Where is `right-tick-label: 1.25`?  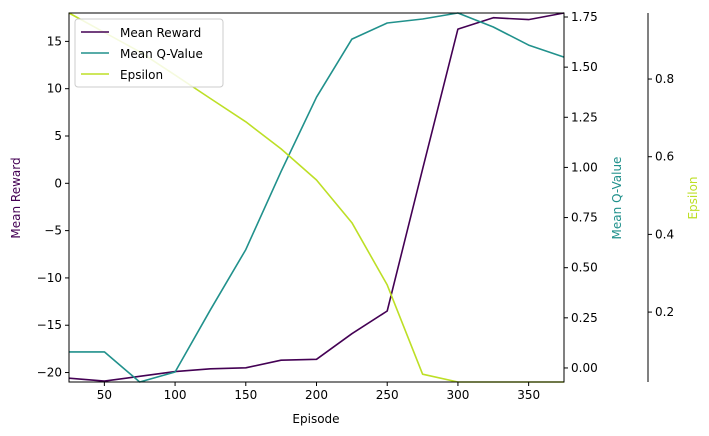
right-tick-label: 1.25 is located at coordinates (584, 117).